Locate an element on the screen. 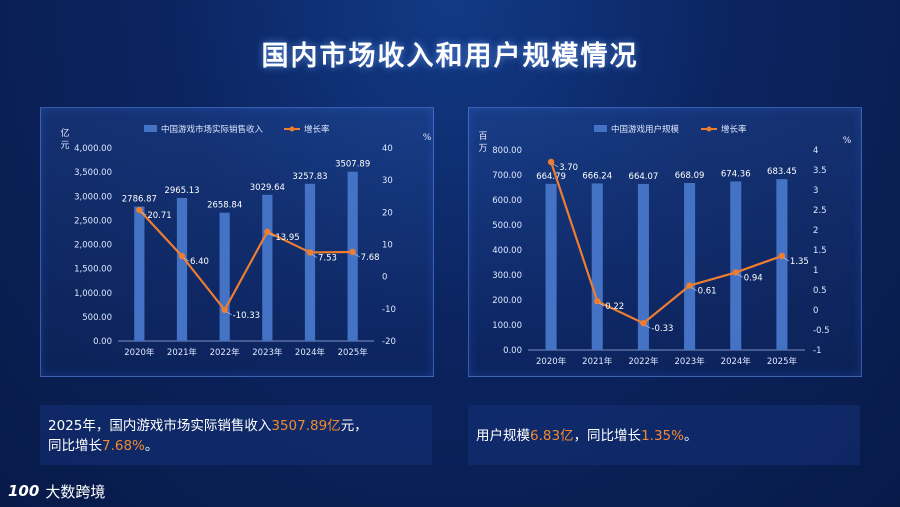 Image resolution: width=900 pixels, height=507 pixels. growth-data-label: -0.33 is located at coordinates (662, 329).